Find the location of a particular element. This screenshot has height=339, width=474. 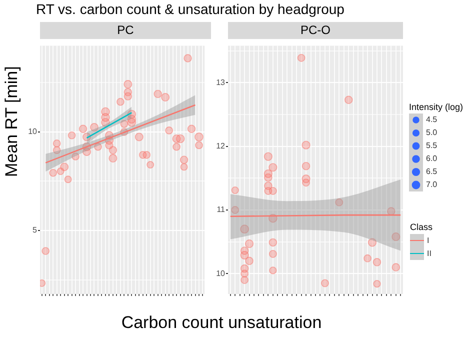

legend-label: 6.5 is located at coordinates (432, 171).